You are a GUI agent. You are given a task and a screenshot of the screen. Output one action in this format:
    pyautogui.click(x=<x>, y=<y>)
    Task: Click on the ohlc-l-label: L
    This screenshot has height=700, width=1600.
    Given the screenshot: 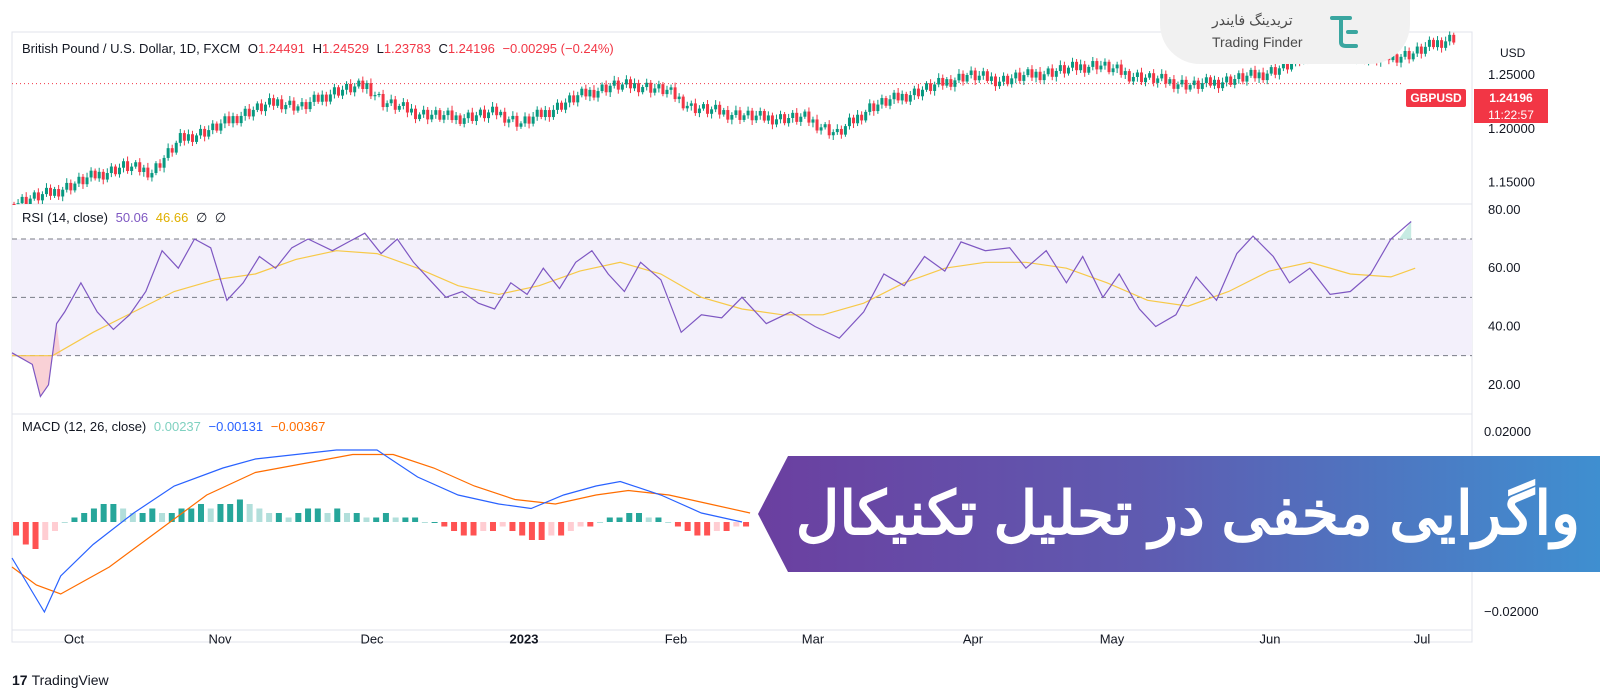 What is the action you would take?
    pyautogui.click(x=380, y=48)
    